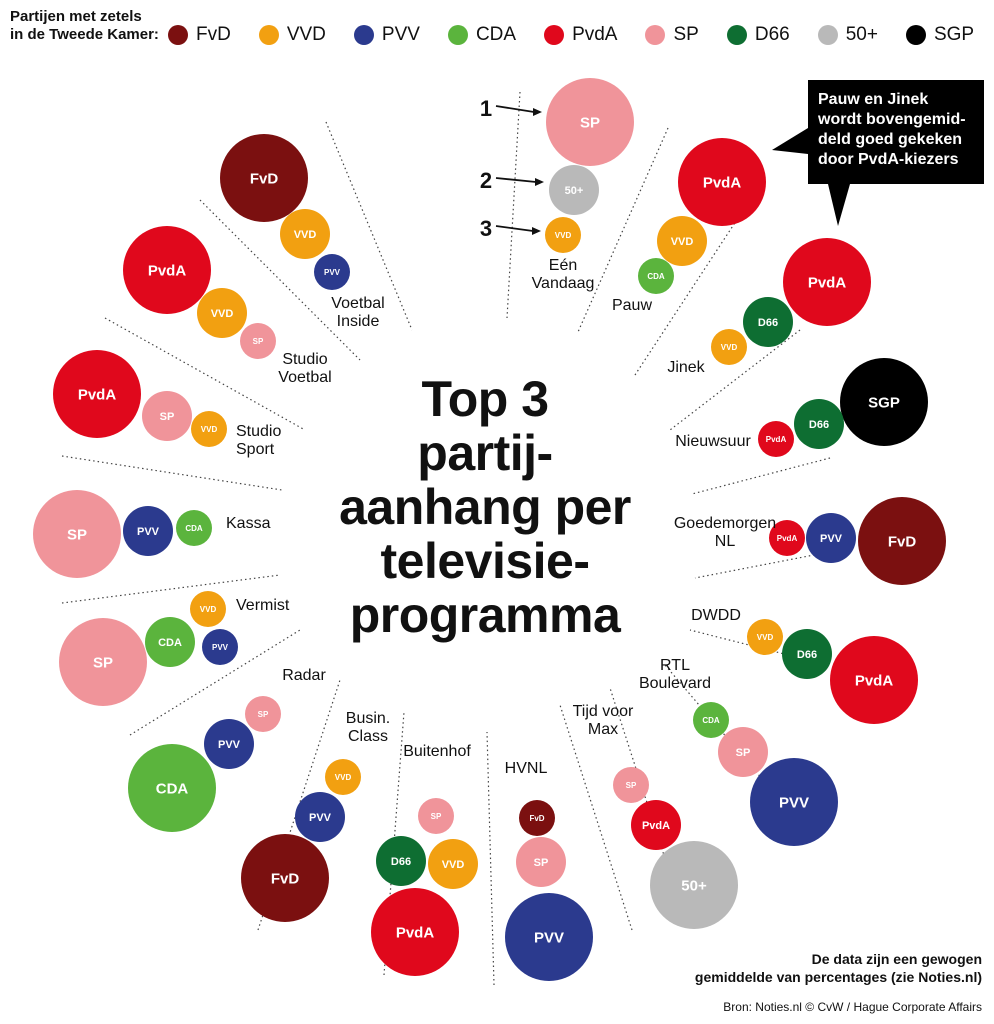 This screenshot has height=1024, width=994. I want to click on legend-item-pvda: PvdA, so click(580, 35).